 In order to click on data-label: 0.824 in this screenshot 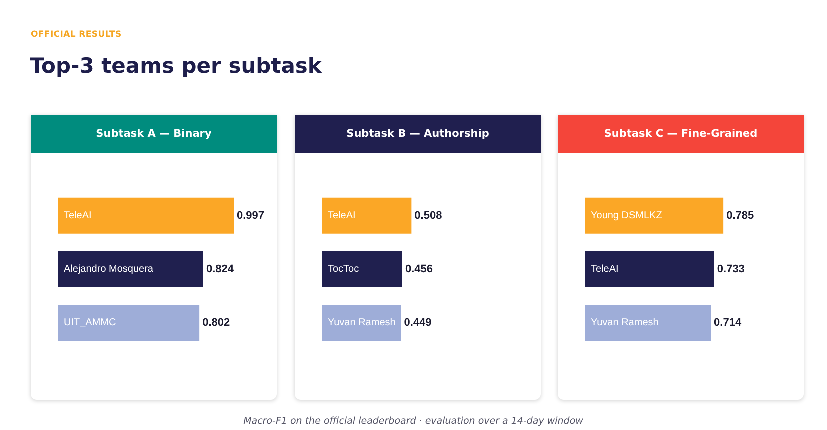, I will do `click(220, 270)`.